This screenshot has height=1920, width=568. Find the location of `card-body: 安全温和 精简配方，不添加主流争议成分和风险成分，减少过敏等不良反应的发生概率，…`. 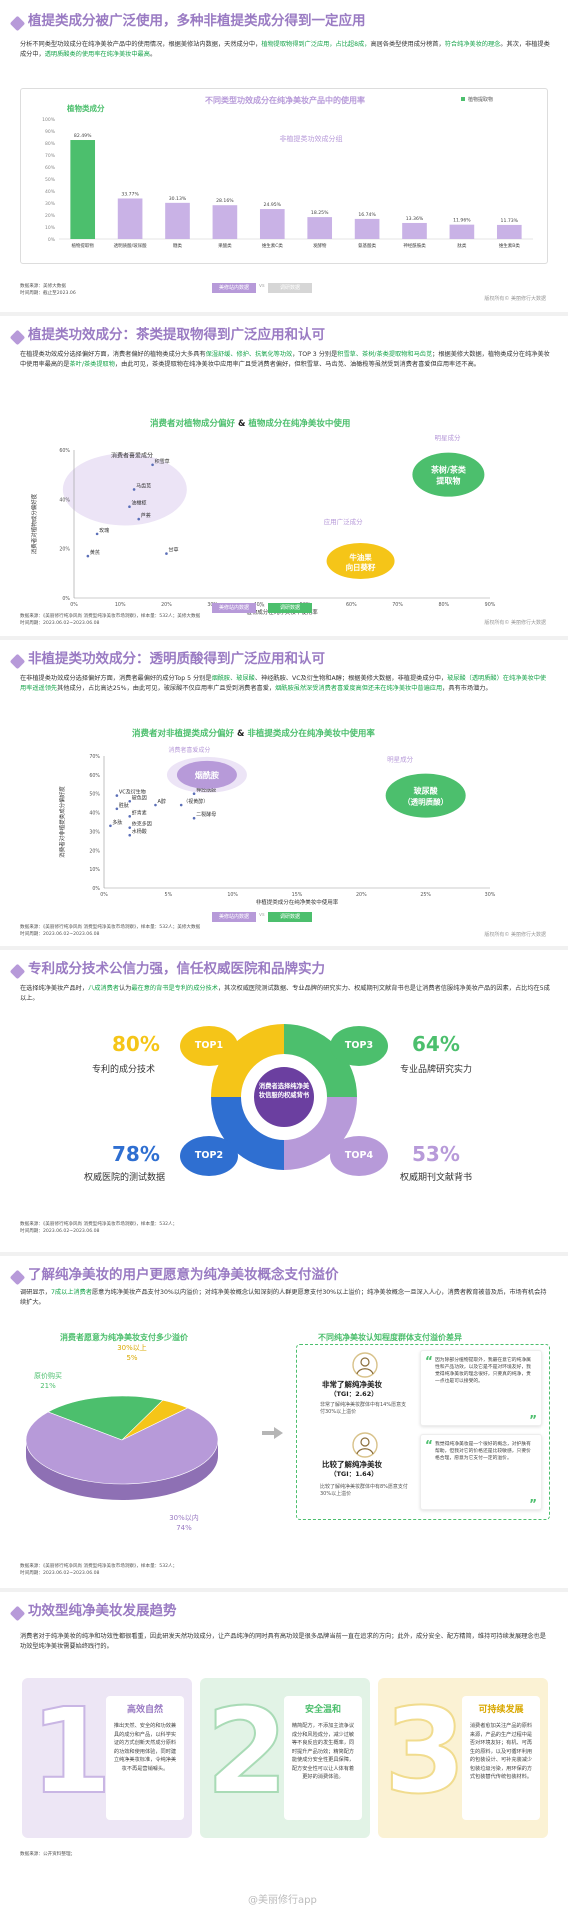

card-body: 安全温和 精简配方，不添加主流争议成分和风险成分，减少过敏等不良反应的发生概率，… is located at coordinates (323, 1758).